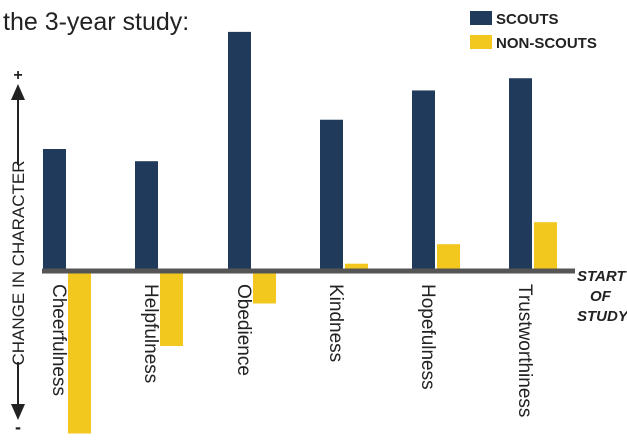  I want to click on bar-non-scouts-trustworthiness, so click(545, 246).